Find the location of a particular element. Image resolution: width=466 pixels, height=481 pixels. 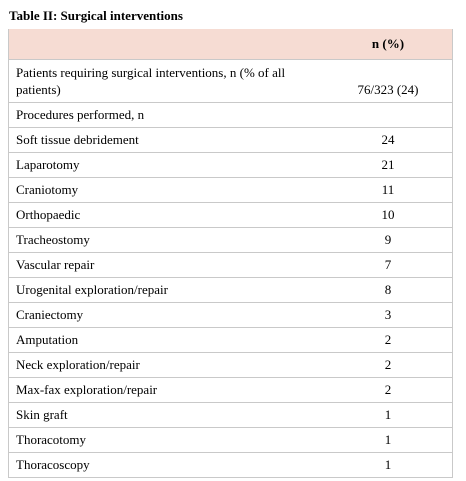

row-label: Max-fax exploration/repair is located at coordinates (166, 390).